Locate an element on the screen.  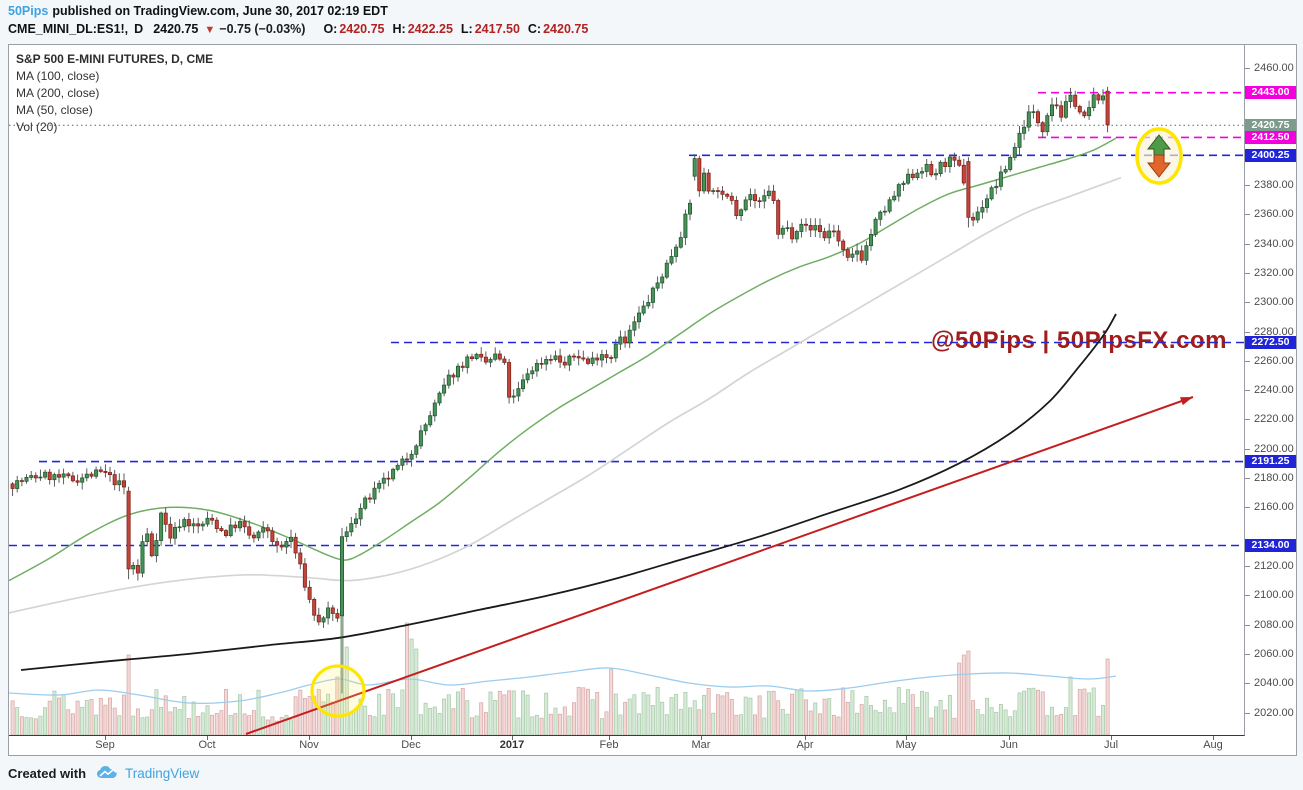
price-tick-2340: 2340.00 is located at coordinates (1270, 244).